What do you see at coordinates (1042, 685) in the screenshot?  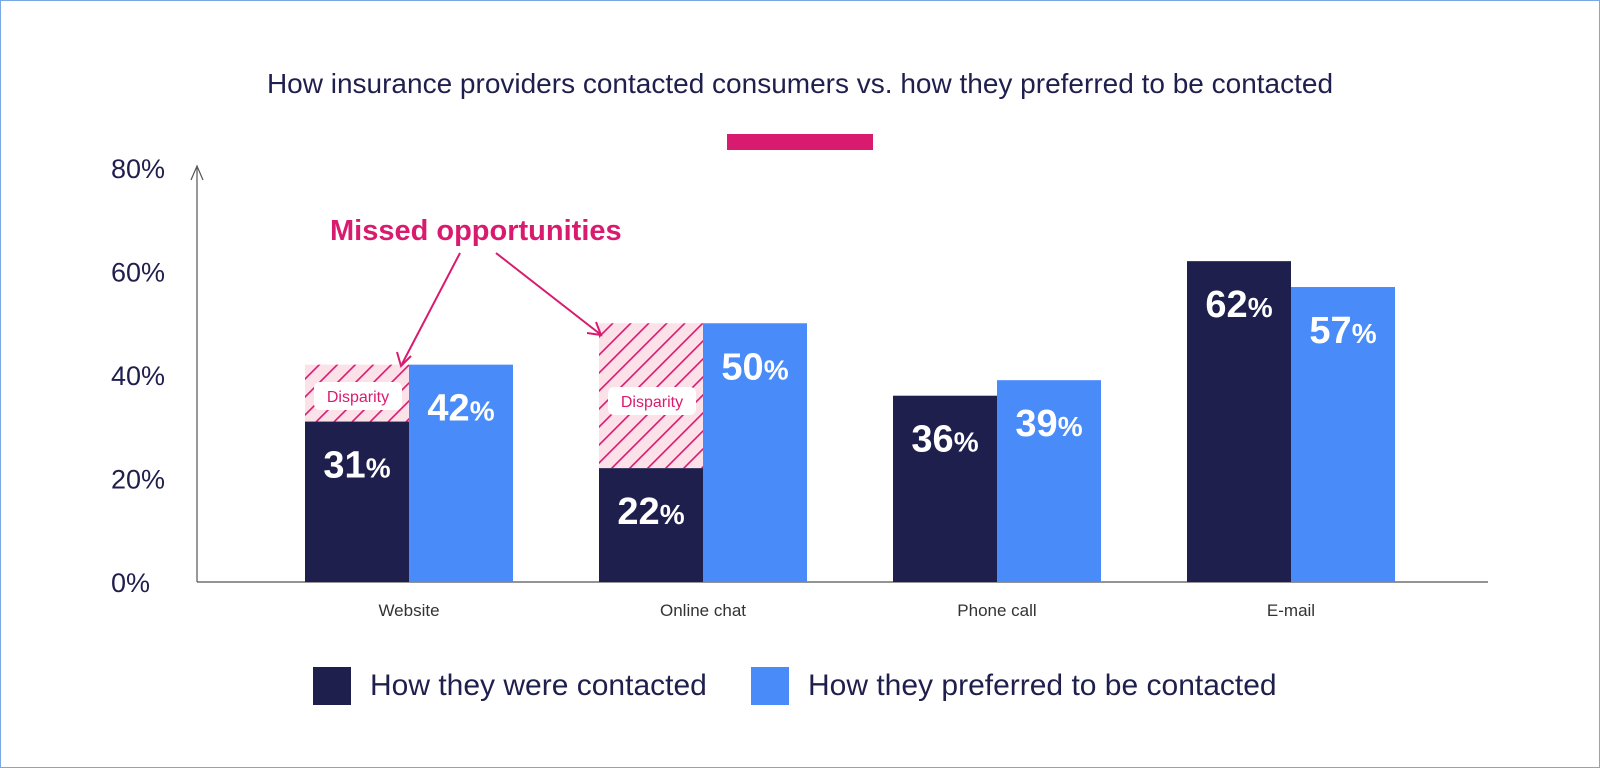 I see `legend-label-preferred: How they preferred to be contacted` at bounding box center [1042, 685].